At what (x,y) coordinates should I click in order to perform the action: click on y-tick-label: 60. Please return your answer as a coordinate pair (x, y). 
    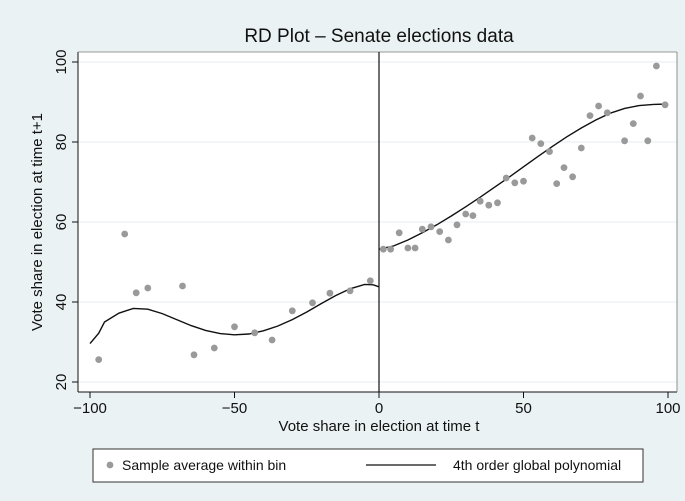
    Looking at the image, I should click on (61, 222).